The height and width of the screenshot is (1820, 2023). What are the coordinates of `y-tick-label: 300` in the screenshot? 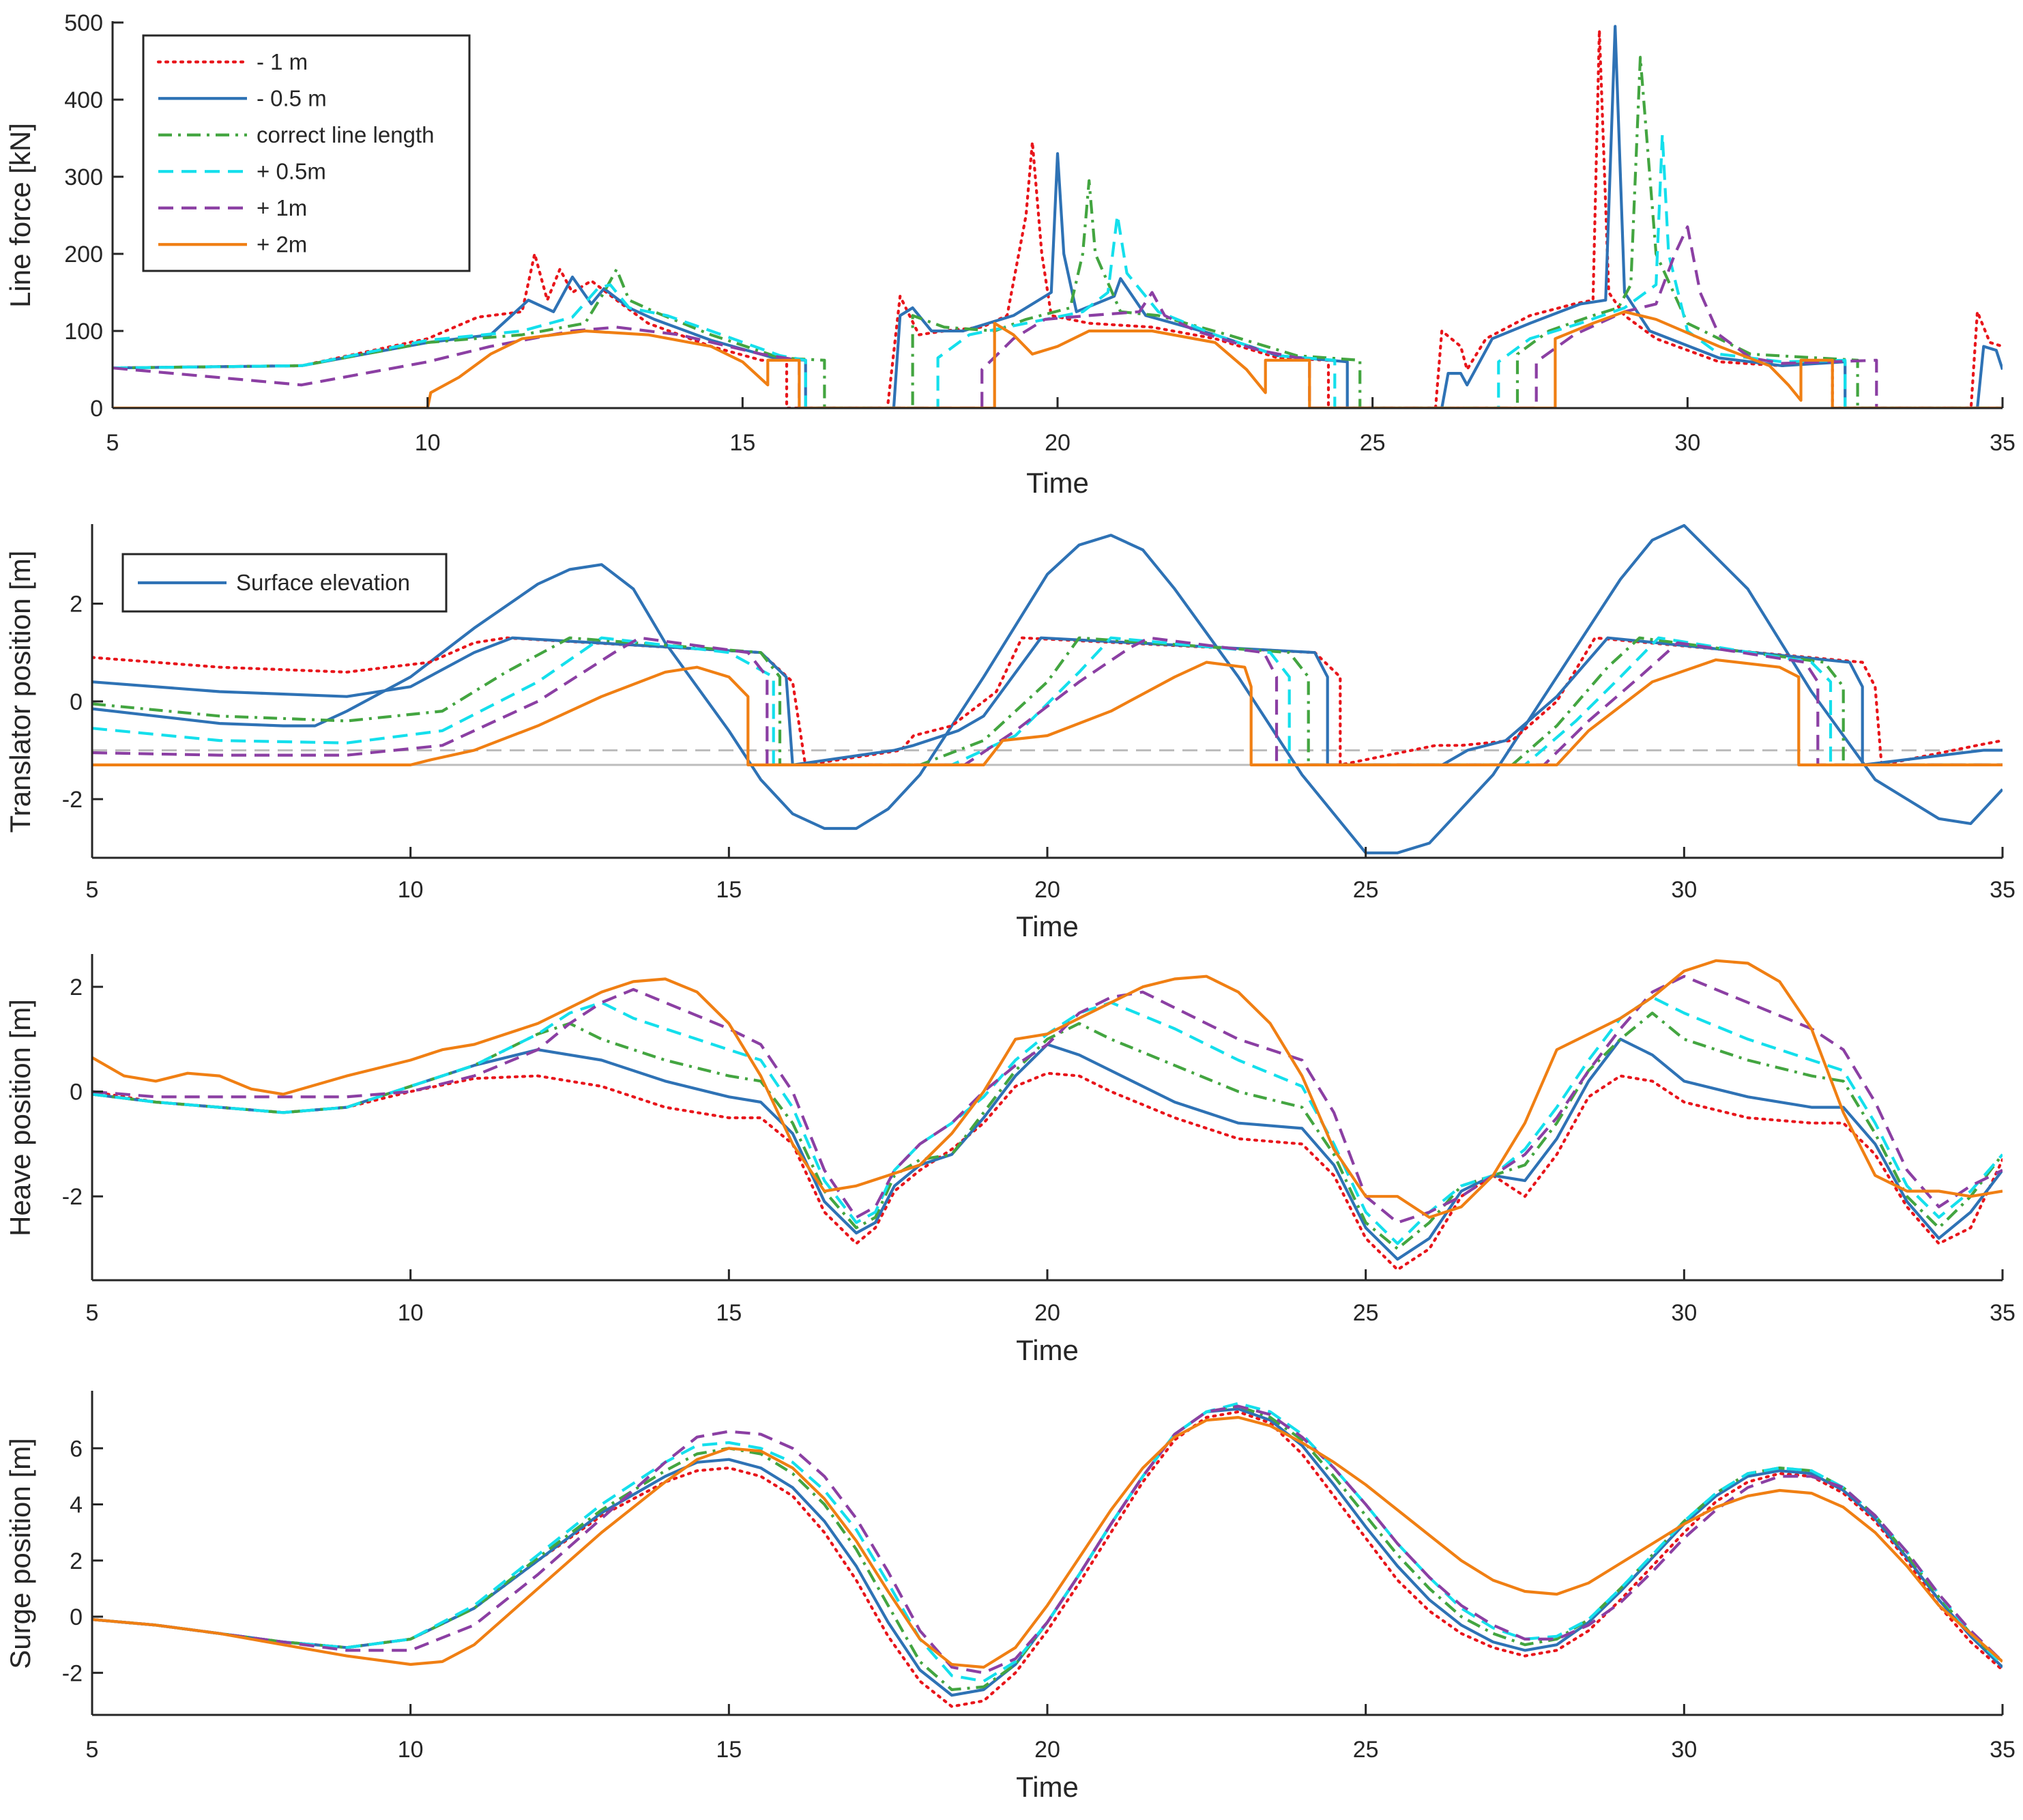 It's located at (84, 177).